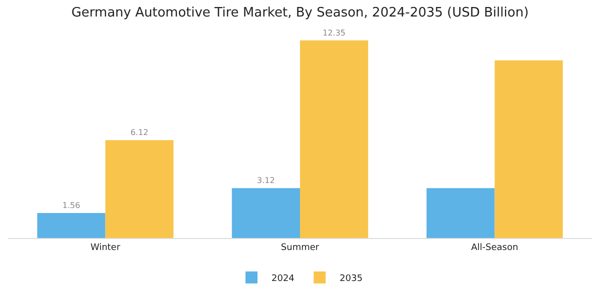 The width and height of the screenshot is (600, 300). I want to click on data-label: 1.56, so click(71, 205).